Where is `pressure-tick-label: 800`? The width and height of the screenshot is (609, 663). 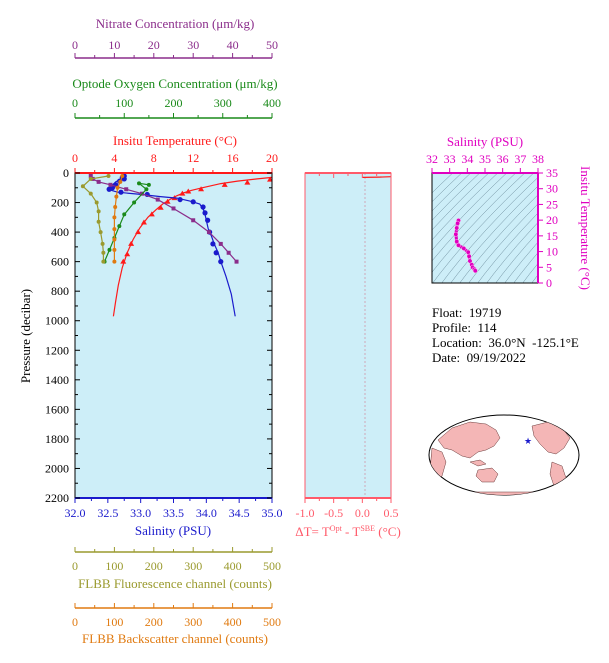 pressure-tick-label: 800 is located at coordinates (60, 291).